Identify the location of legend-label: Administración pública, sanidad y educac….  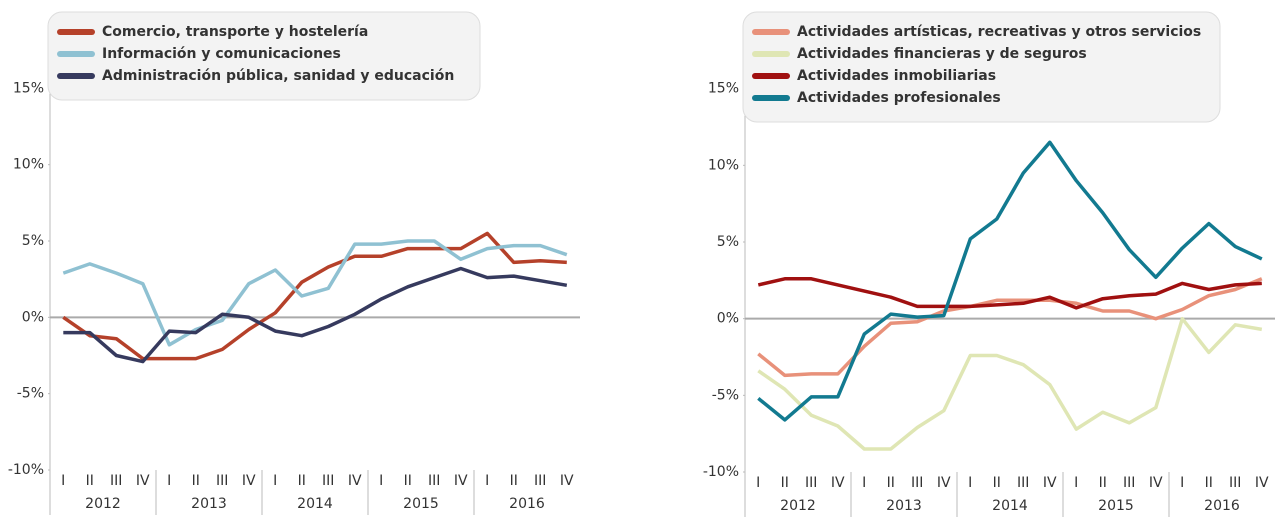
(278, 76).